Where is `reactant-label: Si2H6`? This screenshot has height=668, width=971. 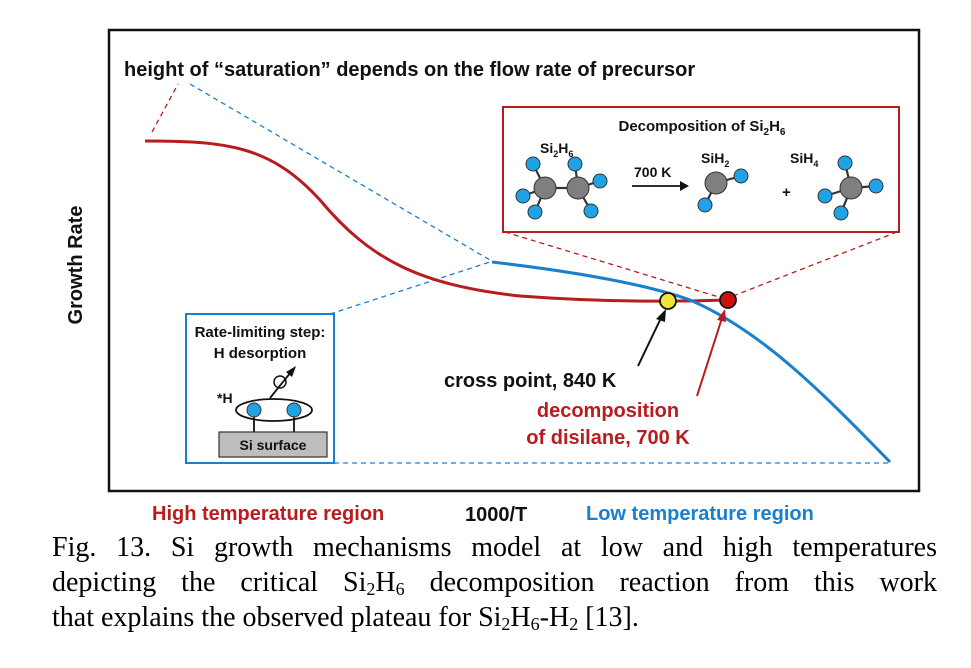 reactant-label: Si2H6 is located at coordinates (556, 149).